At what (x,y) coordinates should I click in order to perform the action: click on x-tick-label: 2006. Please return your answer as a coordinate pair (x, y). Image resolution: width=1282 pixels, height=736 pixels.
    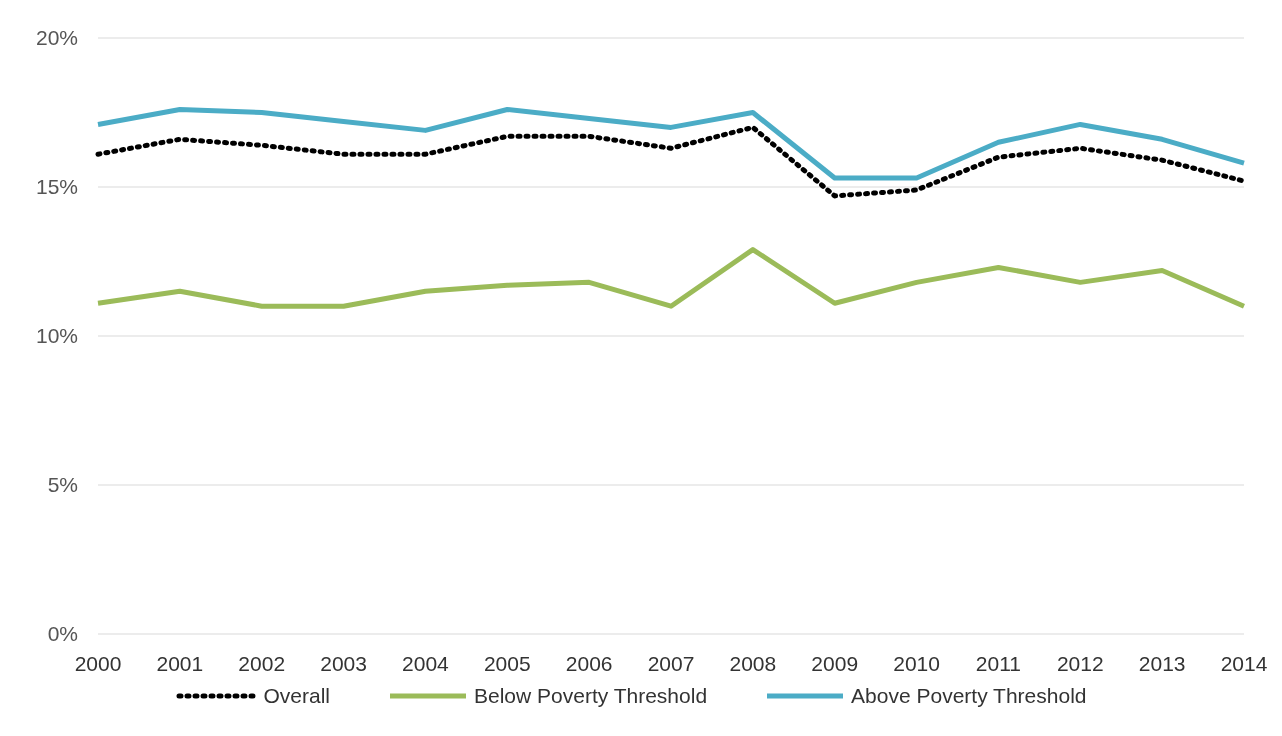
    Looking at the image, I should click on (589, 663).